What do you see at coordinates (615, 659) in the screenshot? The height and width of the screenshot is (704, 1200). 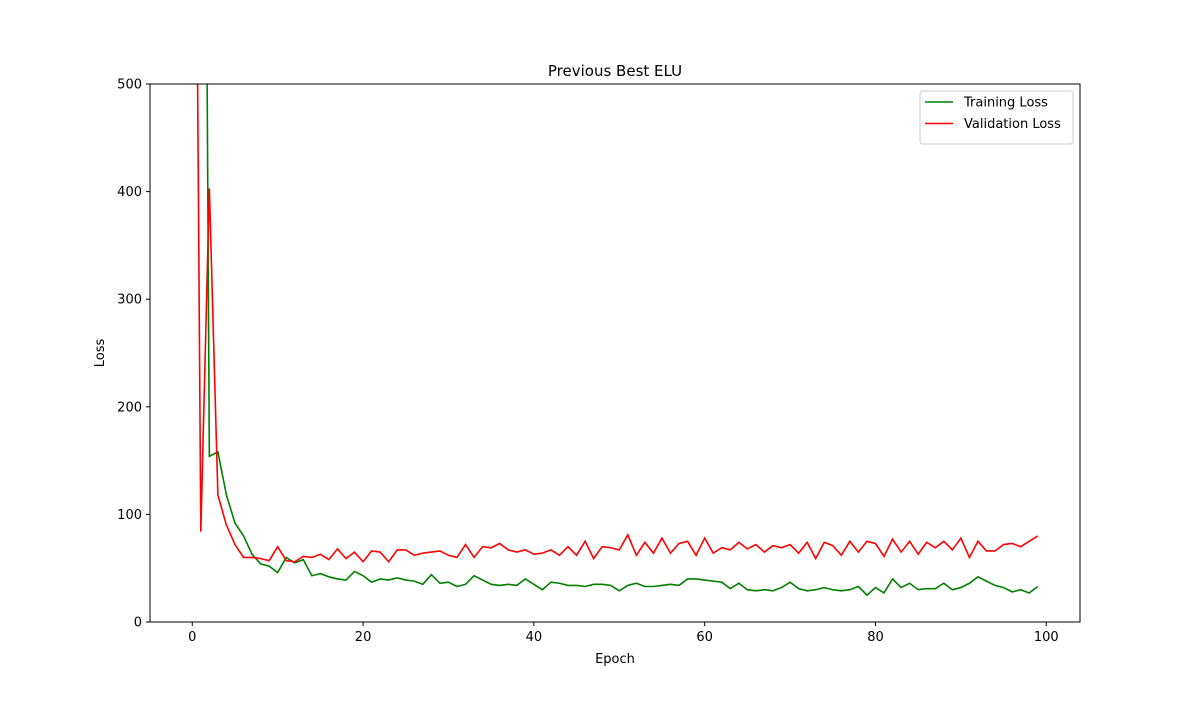 I see `x-axis-label: Epoch` at bounding box center [615, 659].